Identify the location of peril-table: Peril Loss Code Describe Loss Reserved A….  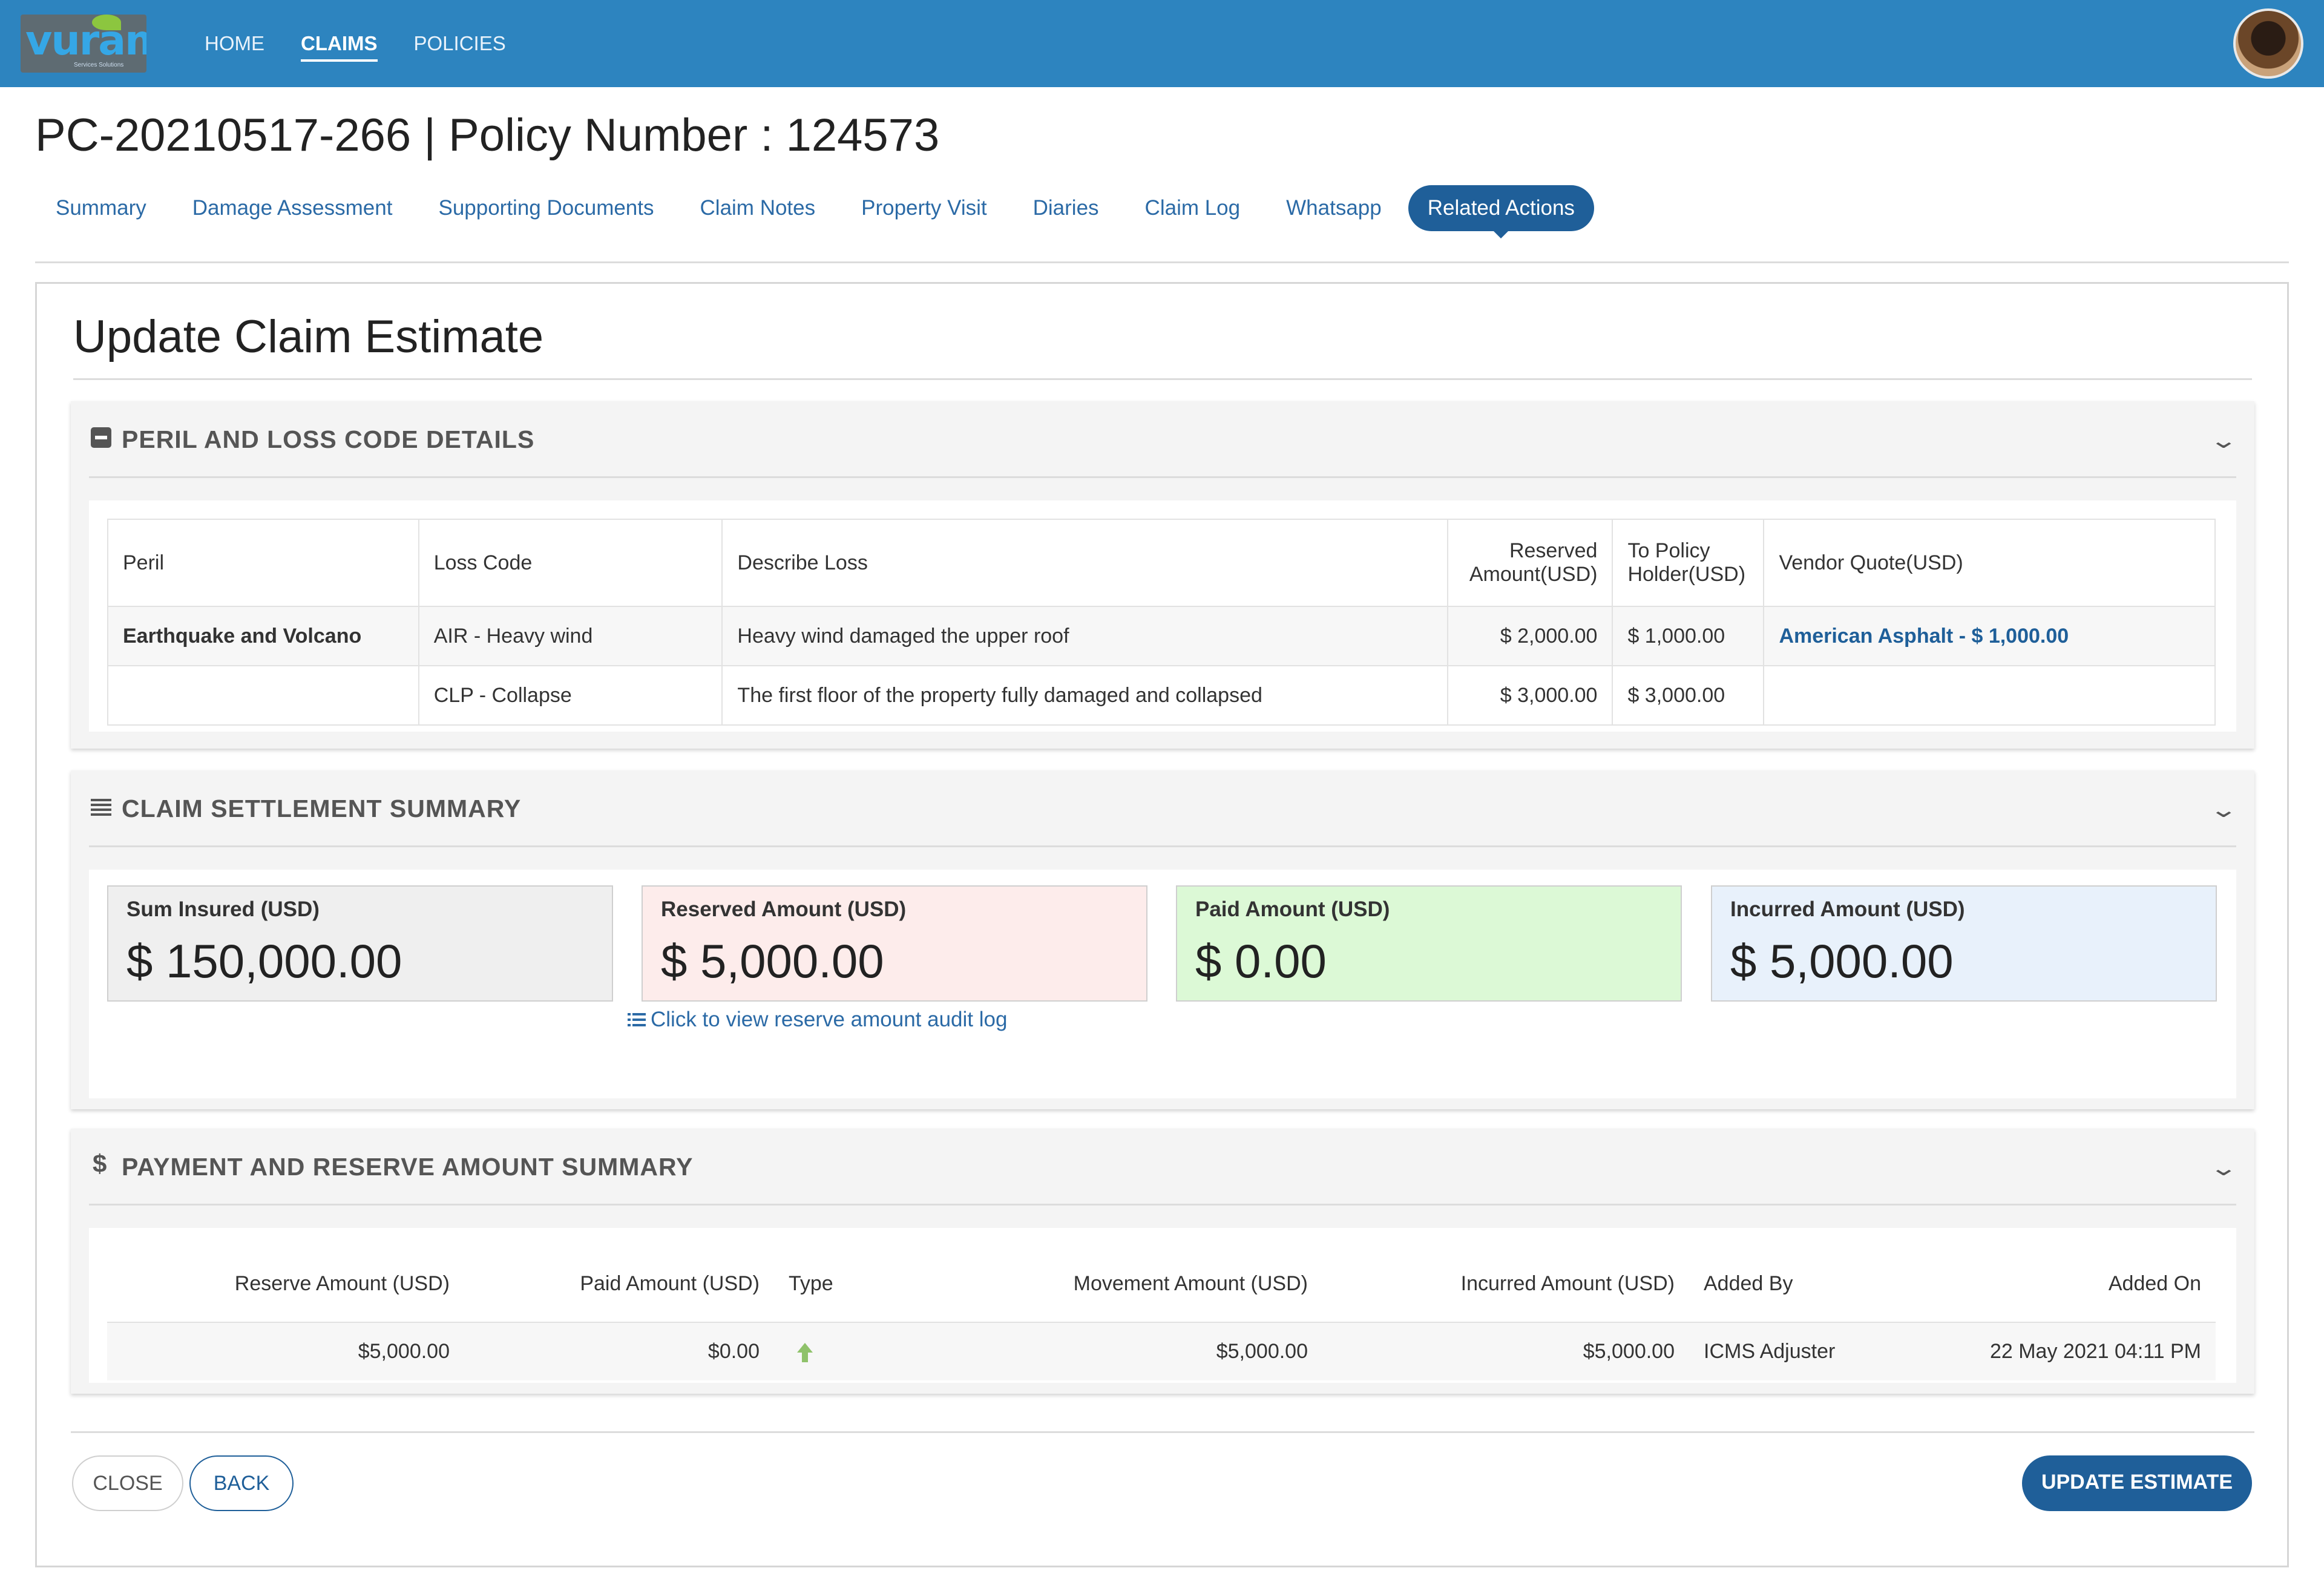
(1161, 622).